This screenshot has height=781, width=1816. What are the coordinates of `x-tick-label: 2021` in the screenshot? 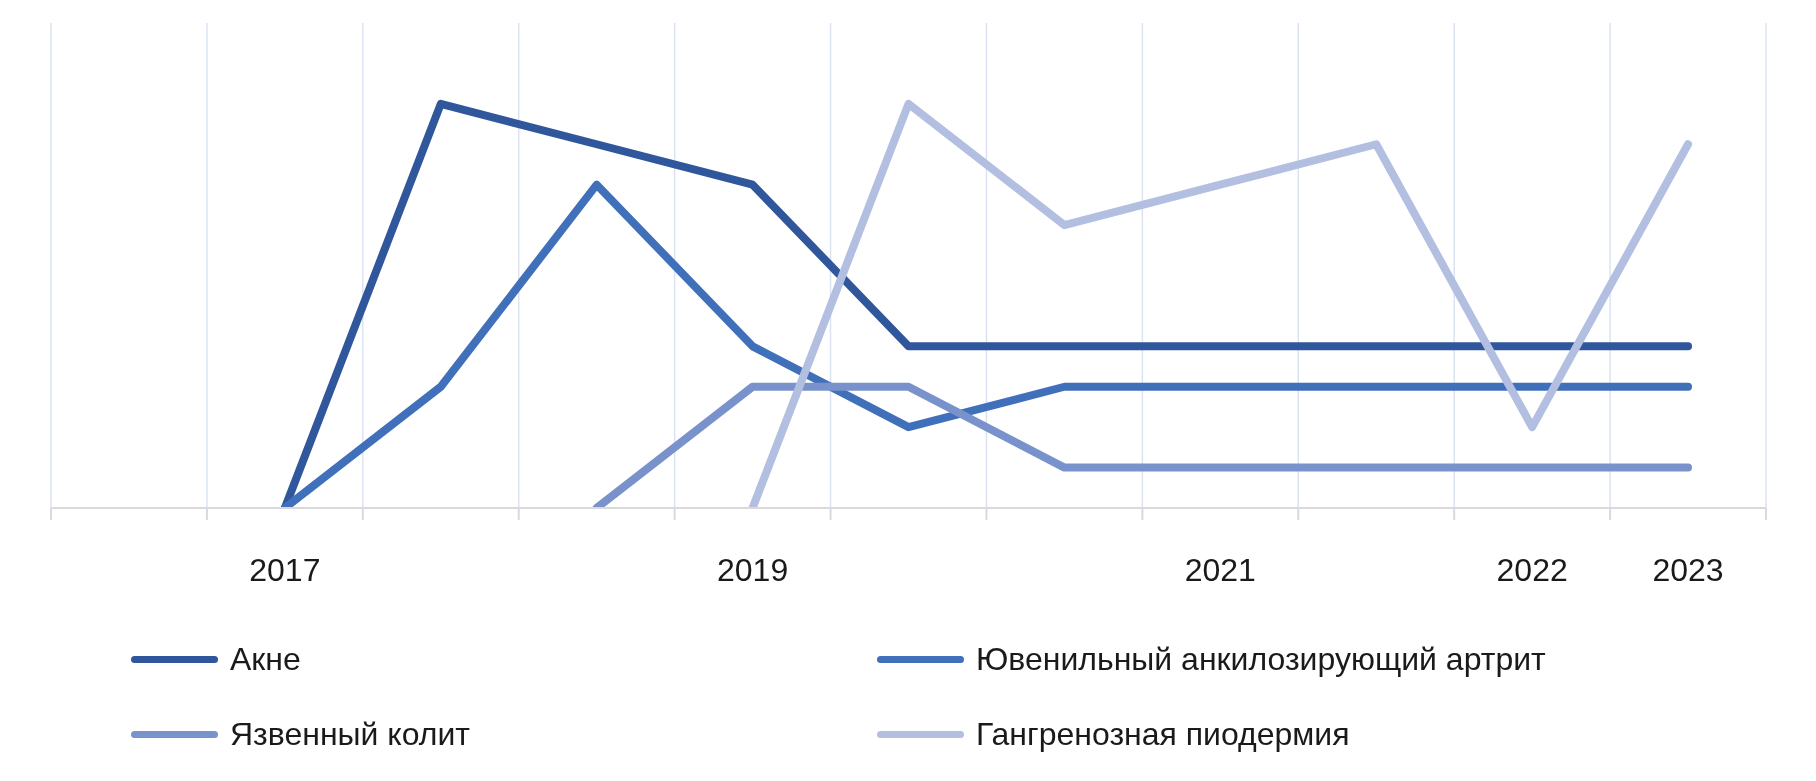 It's located at (1220, 569).